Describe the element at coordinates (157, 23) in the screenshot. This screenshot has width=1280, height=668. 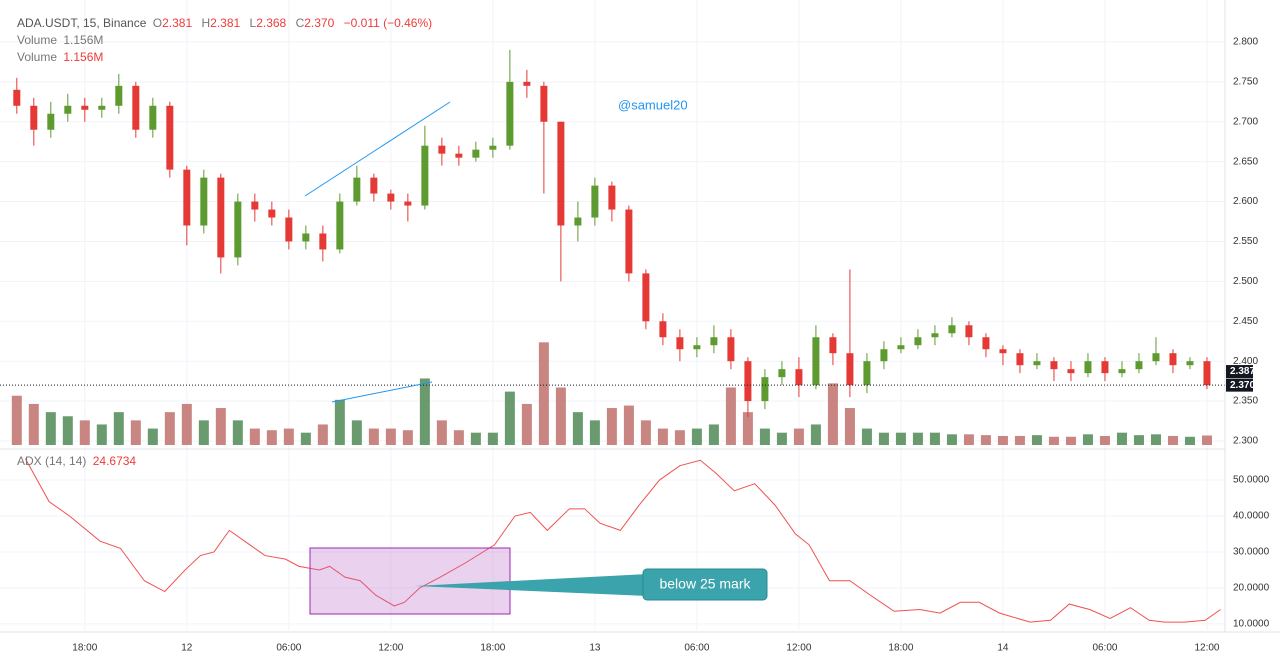
I see `ohlc-label: O` at that location.